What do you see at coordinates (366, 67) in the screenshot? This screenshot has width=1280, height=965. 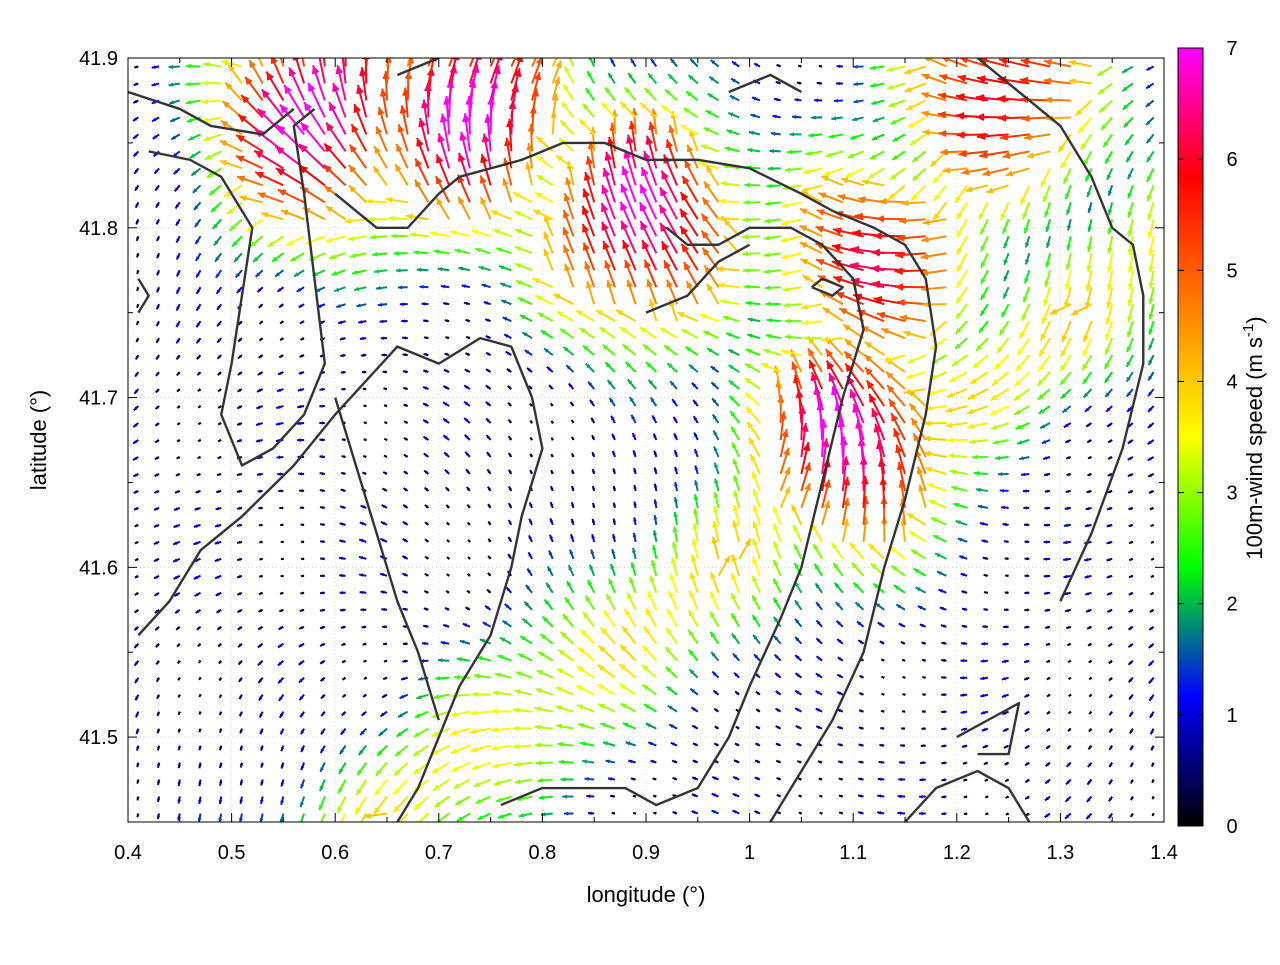 I see `wind-arrow-shaft` at bounding box center [366, 67].